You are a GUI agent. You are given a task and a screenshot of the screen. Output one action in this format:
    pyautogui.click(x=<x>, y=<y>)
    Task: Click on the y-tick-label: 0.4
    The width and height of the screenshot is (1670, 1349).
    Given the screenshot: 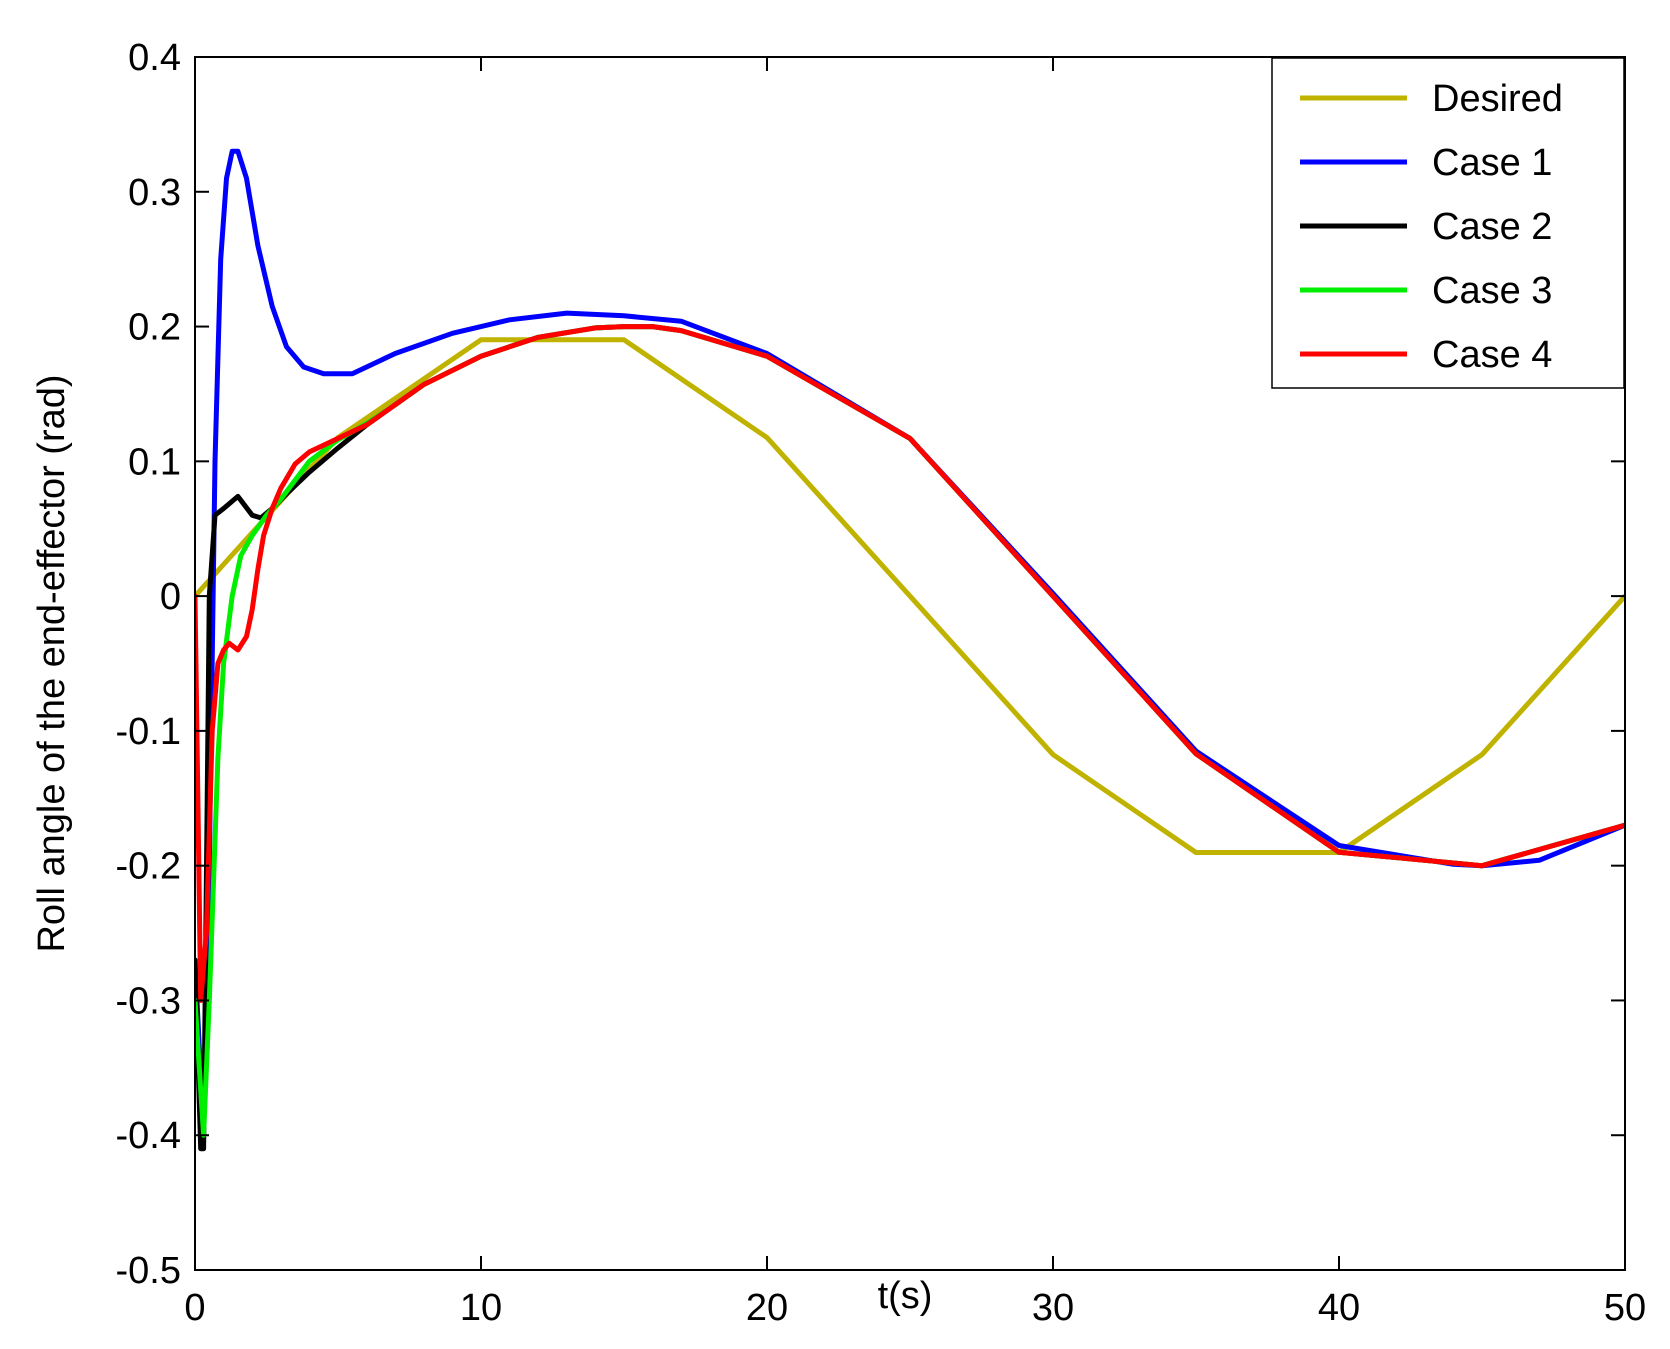 What is the action you would take?
    pyautogui.click(x=154, y=58)
    